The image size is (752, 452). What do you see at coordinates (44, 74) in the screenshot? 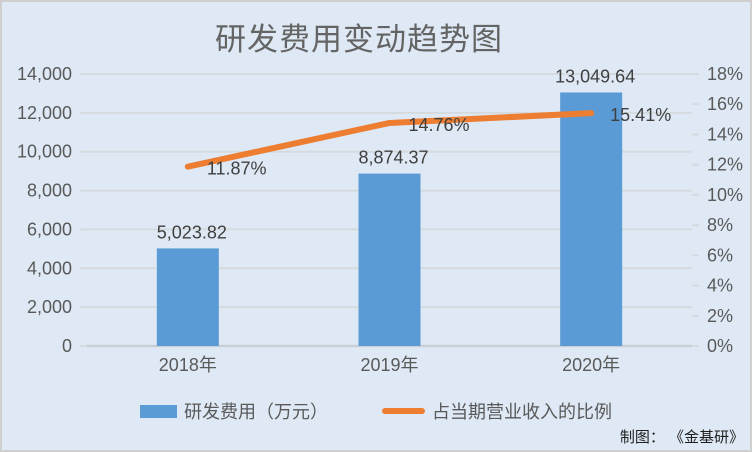
I see `left-axis-tick-label: 14,000` at bounding box center [44, 74].